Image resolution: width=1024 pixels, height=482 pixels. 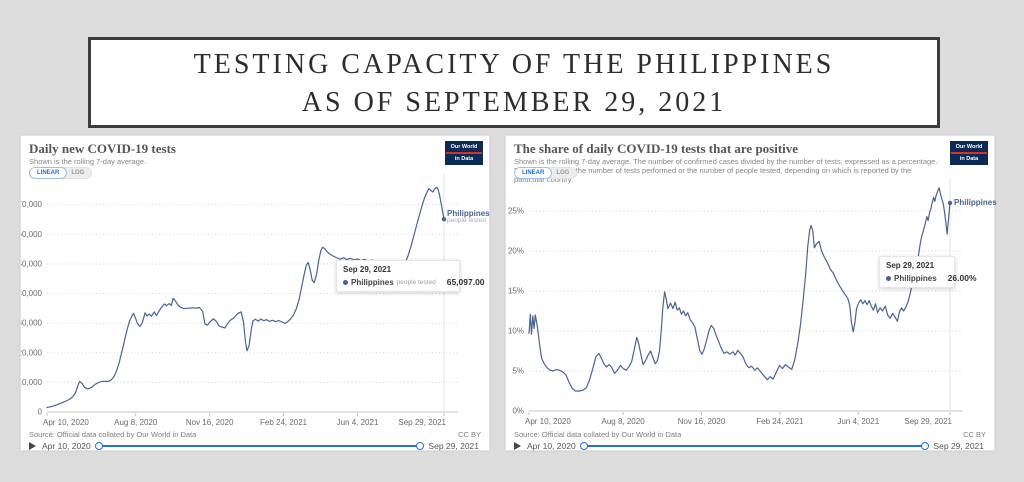 I want to click on y-axis-tick-label: 15%, so click(x=516, y=291).